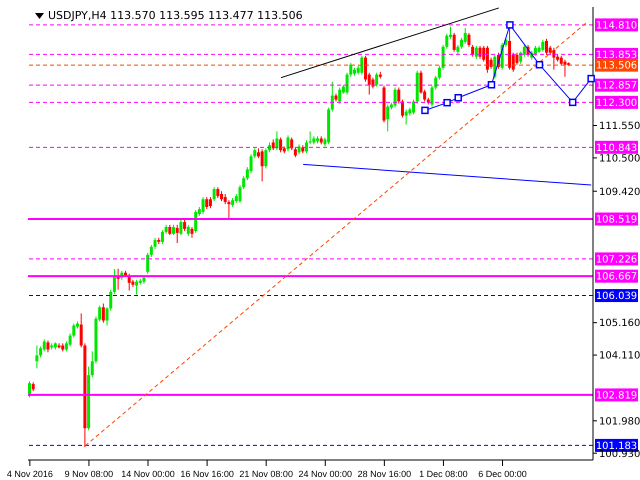 This screenshot has width=640, height=480. What do you see at coordinates (617, 396) in the screenshot?
I see `ref-line-label: 102.819` at bounding box center [617, 396].